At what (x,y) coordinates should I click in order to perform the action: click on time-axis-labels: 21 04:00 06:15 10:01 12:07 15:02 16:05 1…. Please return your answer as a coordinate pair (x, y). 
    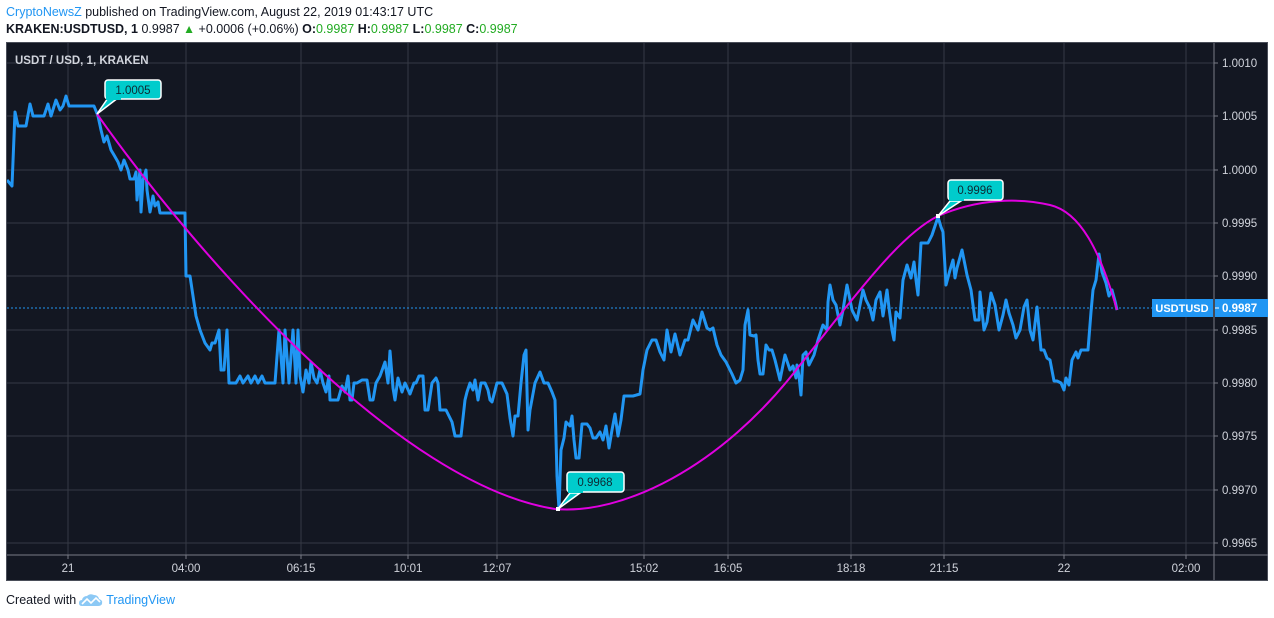
    Looking at the image, I should click on (631, 569).